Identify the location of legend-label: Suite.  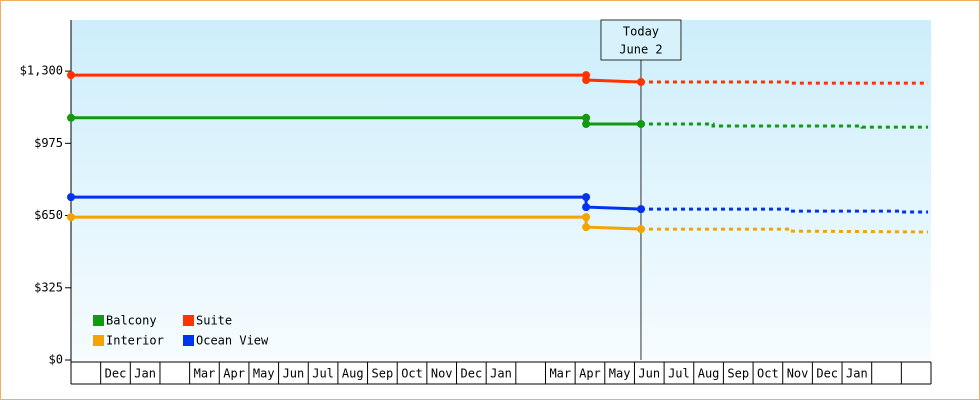
(214, 321).